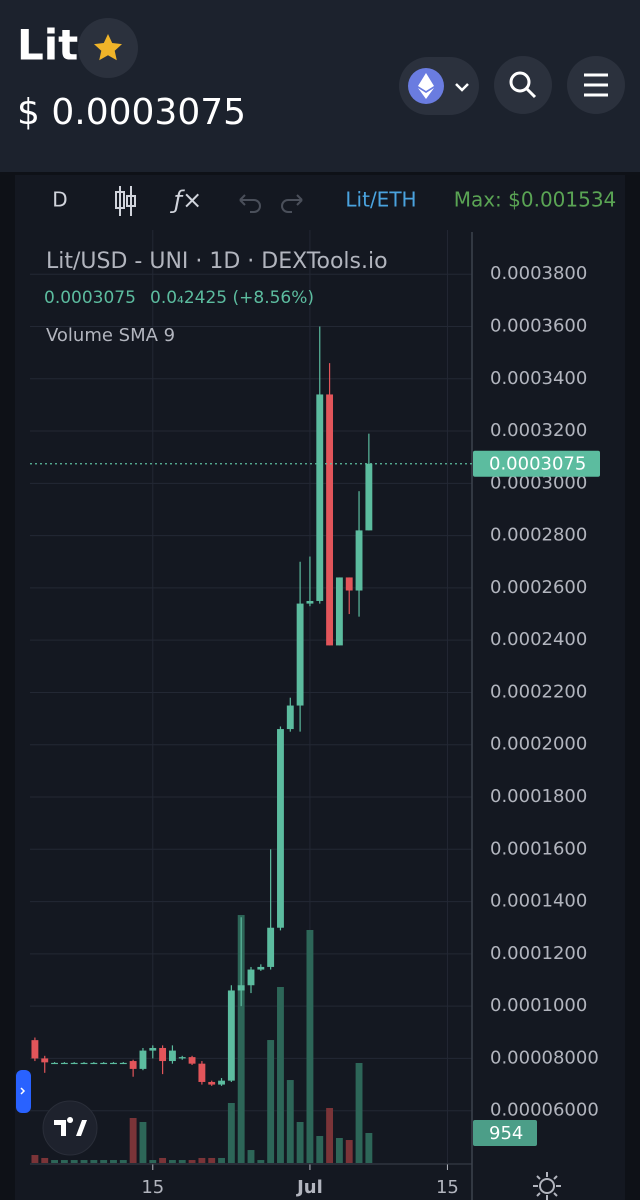 The width and height of the screenshot is (640, 1200). What do you see at coordinates (380, 200) in the screenshot?
I see `pair-button: Lit/ETH` at bounding box center [380, 200].